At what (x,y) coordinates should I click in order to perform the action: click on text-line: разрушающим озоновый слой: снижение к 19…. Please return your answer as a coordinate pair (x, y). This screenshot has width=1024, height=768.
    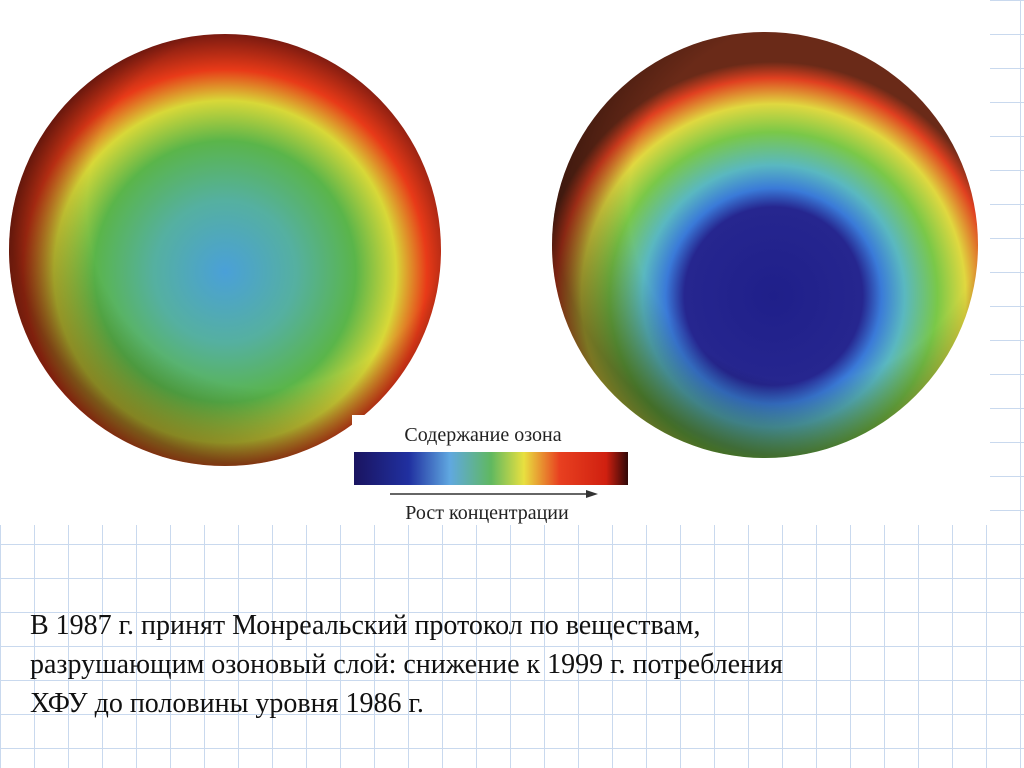
    Looking at the image, I should click on (406, 664).